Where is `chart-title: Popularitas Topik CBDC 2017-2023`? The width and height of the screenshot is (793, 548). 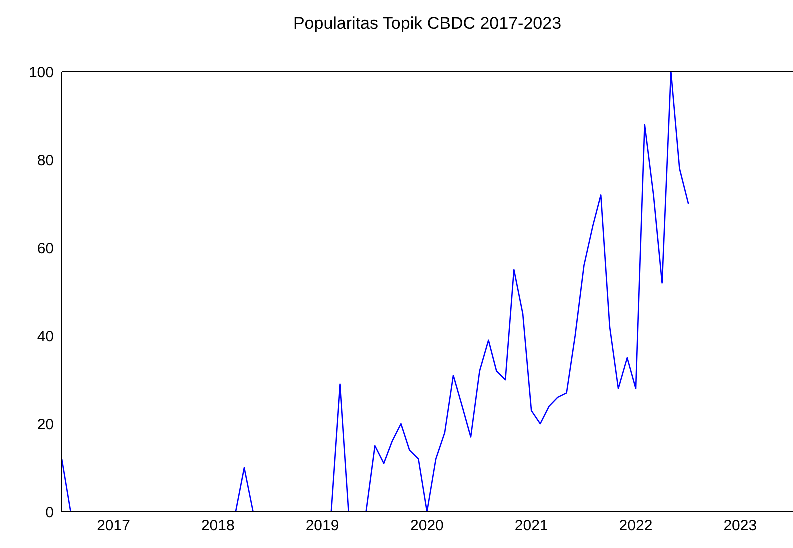 chart-title: Popularitas Topik CBDC 2017-2023 is located at coordinates (427, 24).